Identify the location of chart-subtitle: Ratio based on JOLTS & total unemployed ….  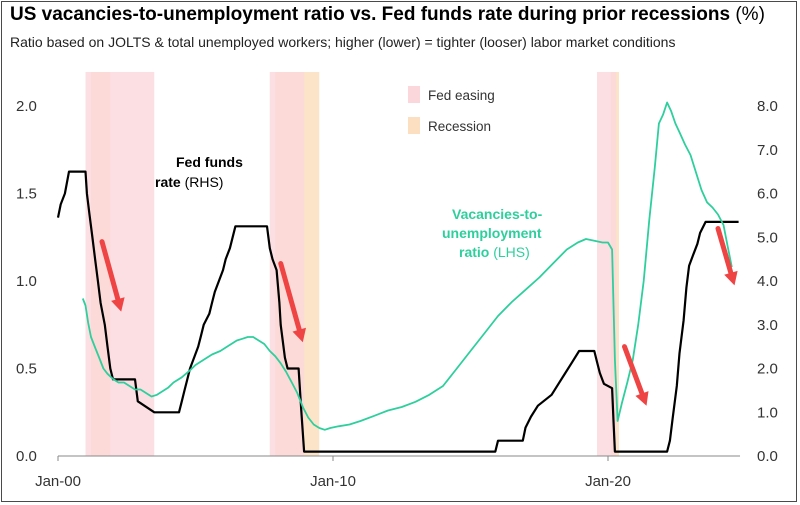
(343, 42).